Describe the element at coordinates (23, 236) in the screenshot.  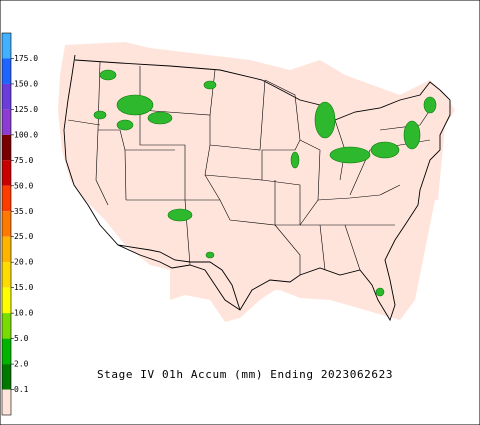
I see `legend-label: 25.0` at that location.